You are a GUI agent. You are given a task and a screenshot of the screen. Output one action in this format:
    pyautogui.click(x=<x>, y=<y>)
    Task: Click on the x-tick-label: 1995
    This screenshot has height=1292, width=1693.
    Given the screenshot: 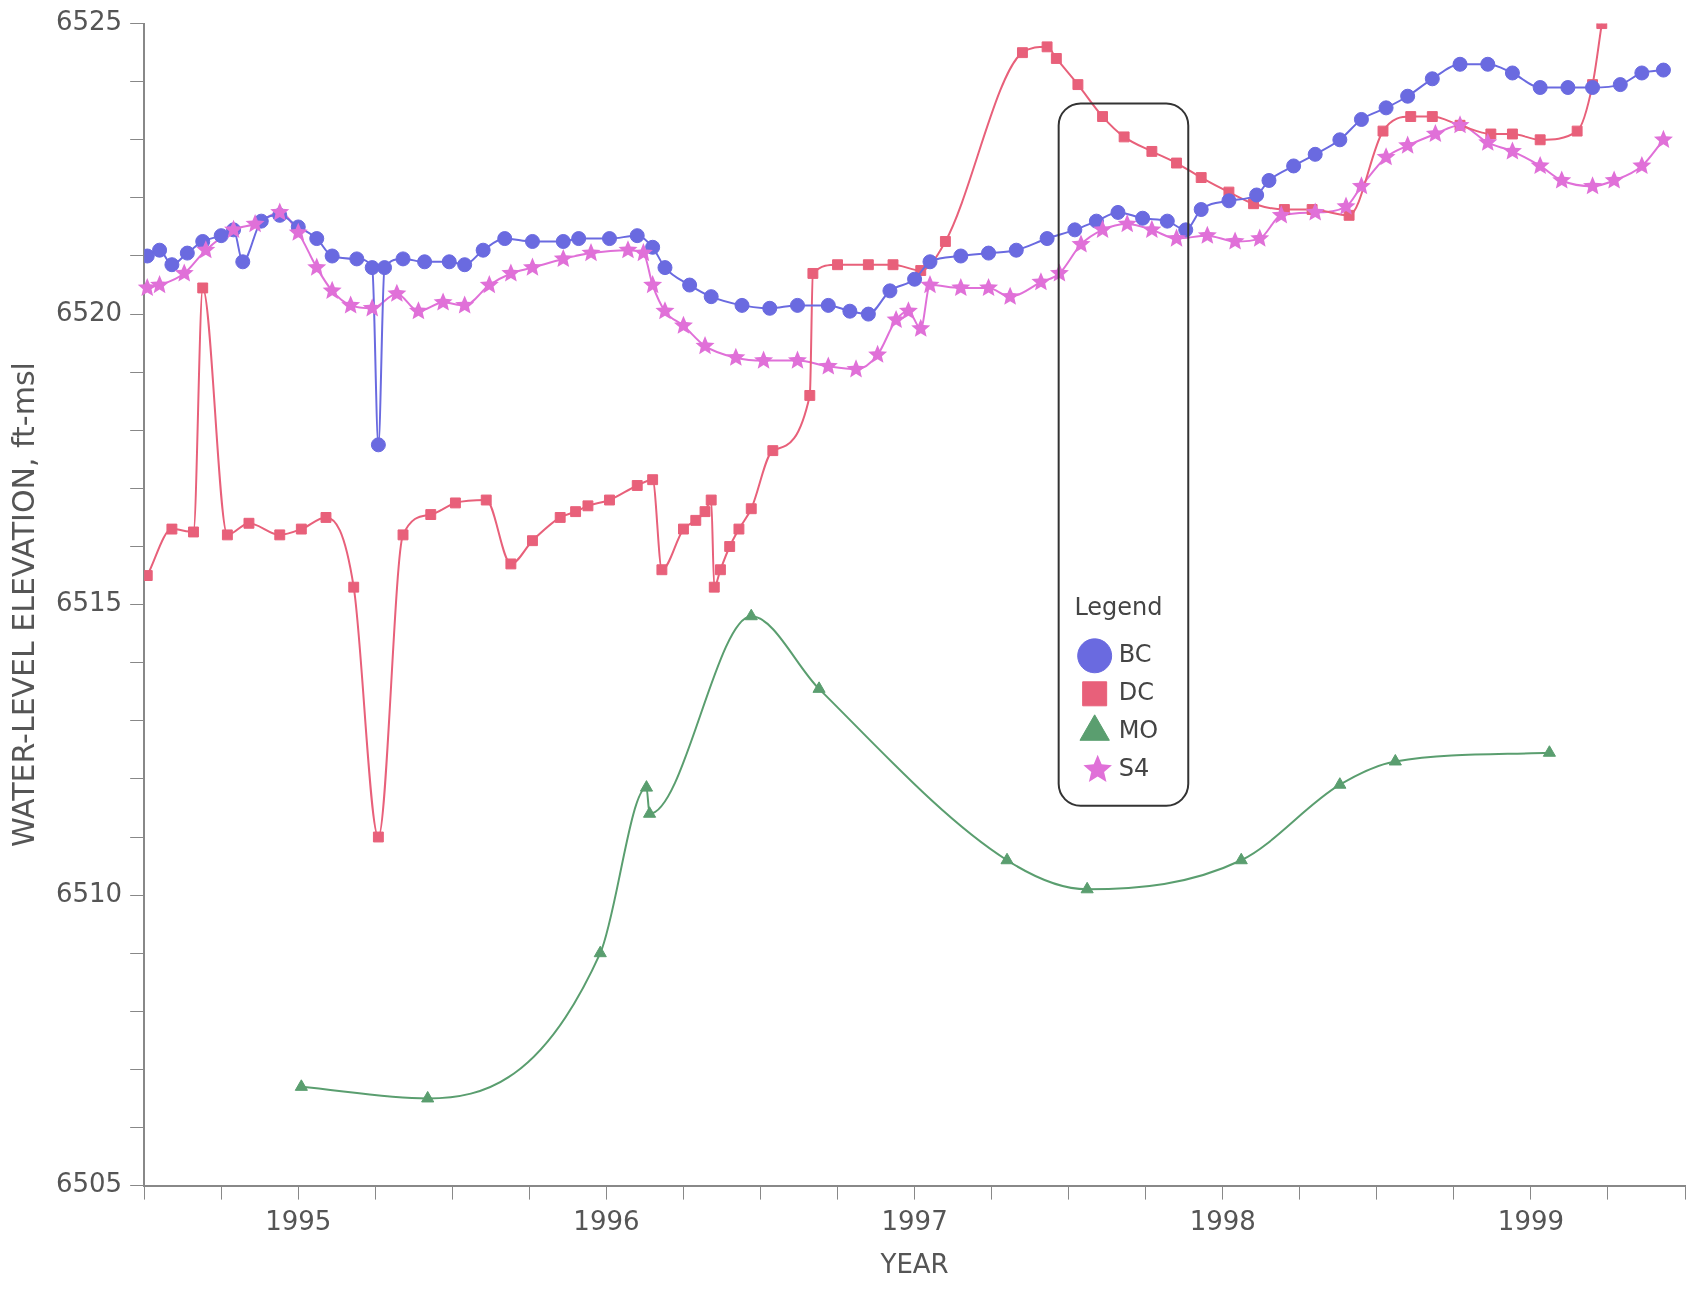 What is the action you would take?
    pyautogui.click(x=298, y=1220)
    